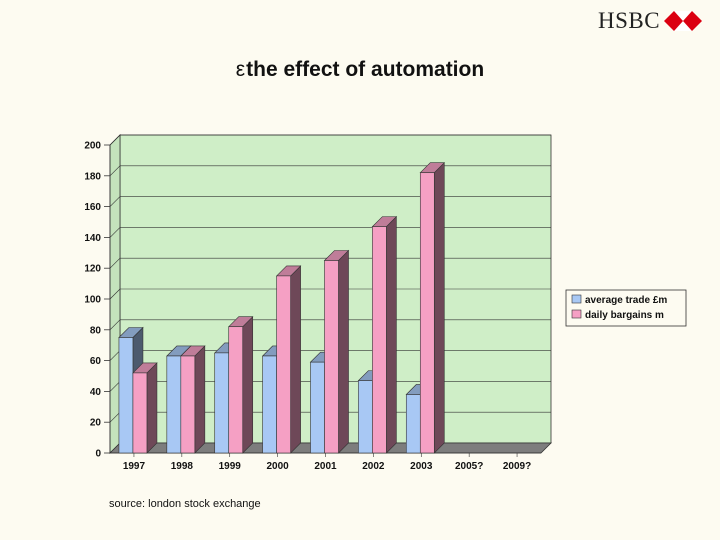  Describe the element at coordinates (96, 423) in the screenshot. I see `y-tick-label: 20` at that location.